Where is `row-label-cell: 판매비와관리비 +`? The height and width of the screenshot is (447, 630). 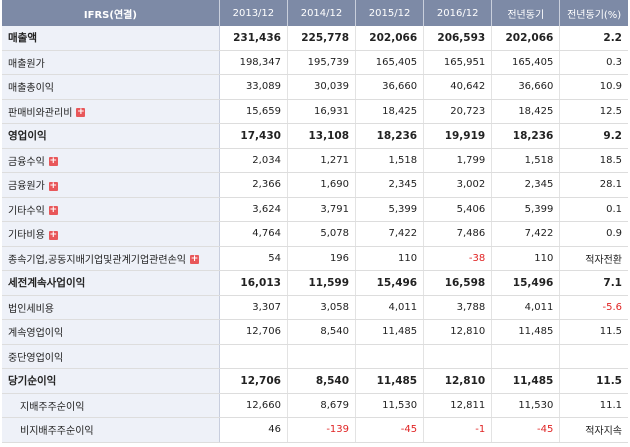 row-label-cell: 판매비와관리비 + is located at coordinates (111, 111).